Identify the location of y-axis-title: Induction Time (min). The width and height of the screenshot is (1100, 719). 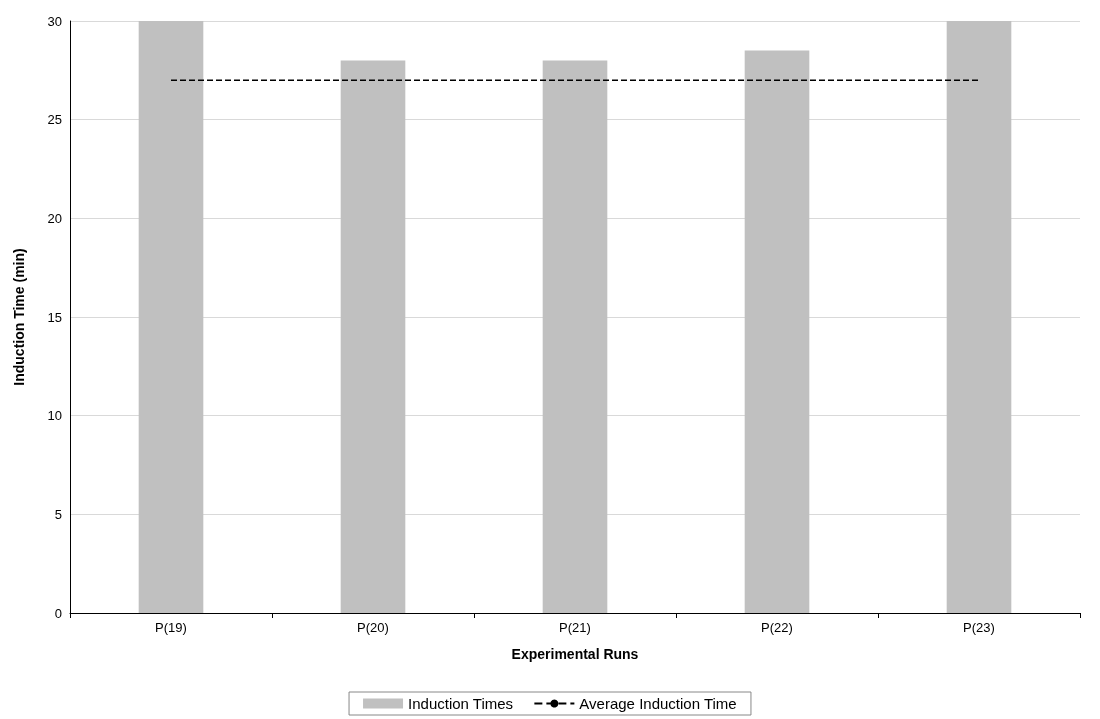
(19, 317).